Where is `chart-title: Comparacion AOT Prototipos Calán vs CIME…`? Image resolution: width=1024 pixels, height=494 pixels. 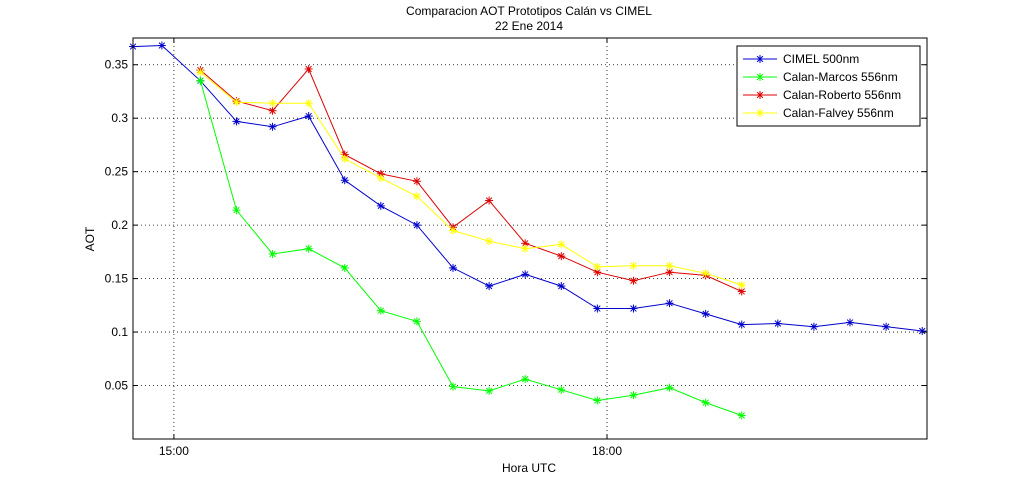 chart-title: Comparacion AOT Prototipos Calán vs CIME… is located at coordinates (529, 11).